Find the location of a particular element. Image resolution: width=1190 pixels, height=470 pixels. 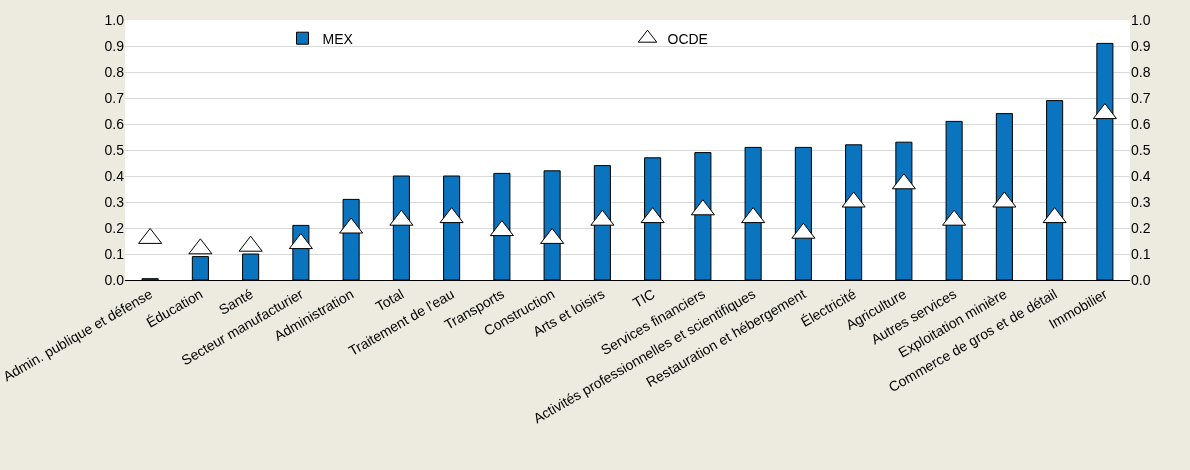

y2-tick-label: 0.1 is located at coordinates (1141, 253).